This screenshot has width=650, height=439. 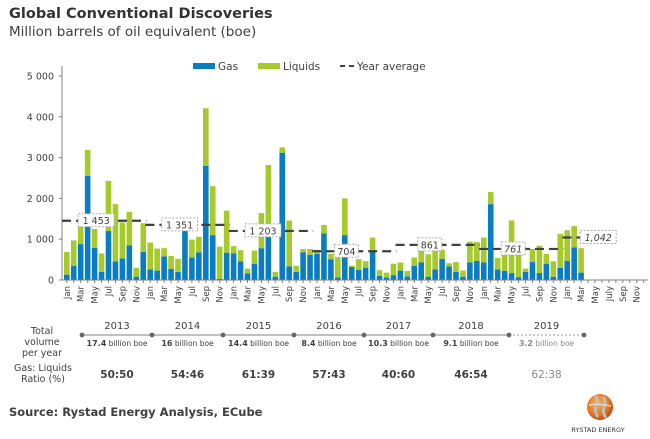 What do you see at coordinates (398, 343) in the screenshot?
I see `summary-volume: 10.3 billion boe` at bounding box center [398, 343].